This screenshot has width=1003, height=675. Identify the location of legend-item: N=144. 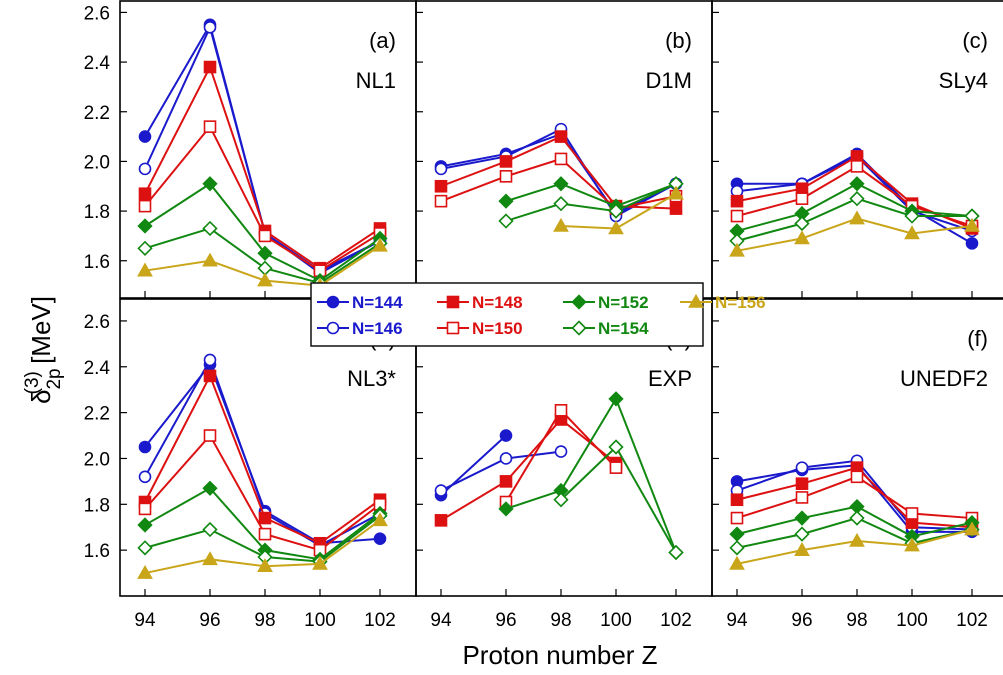
(360, 302).